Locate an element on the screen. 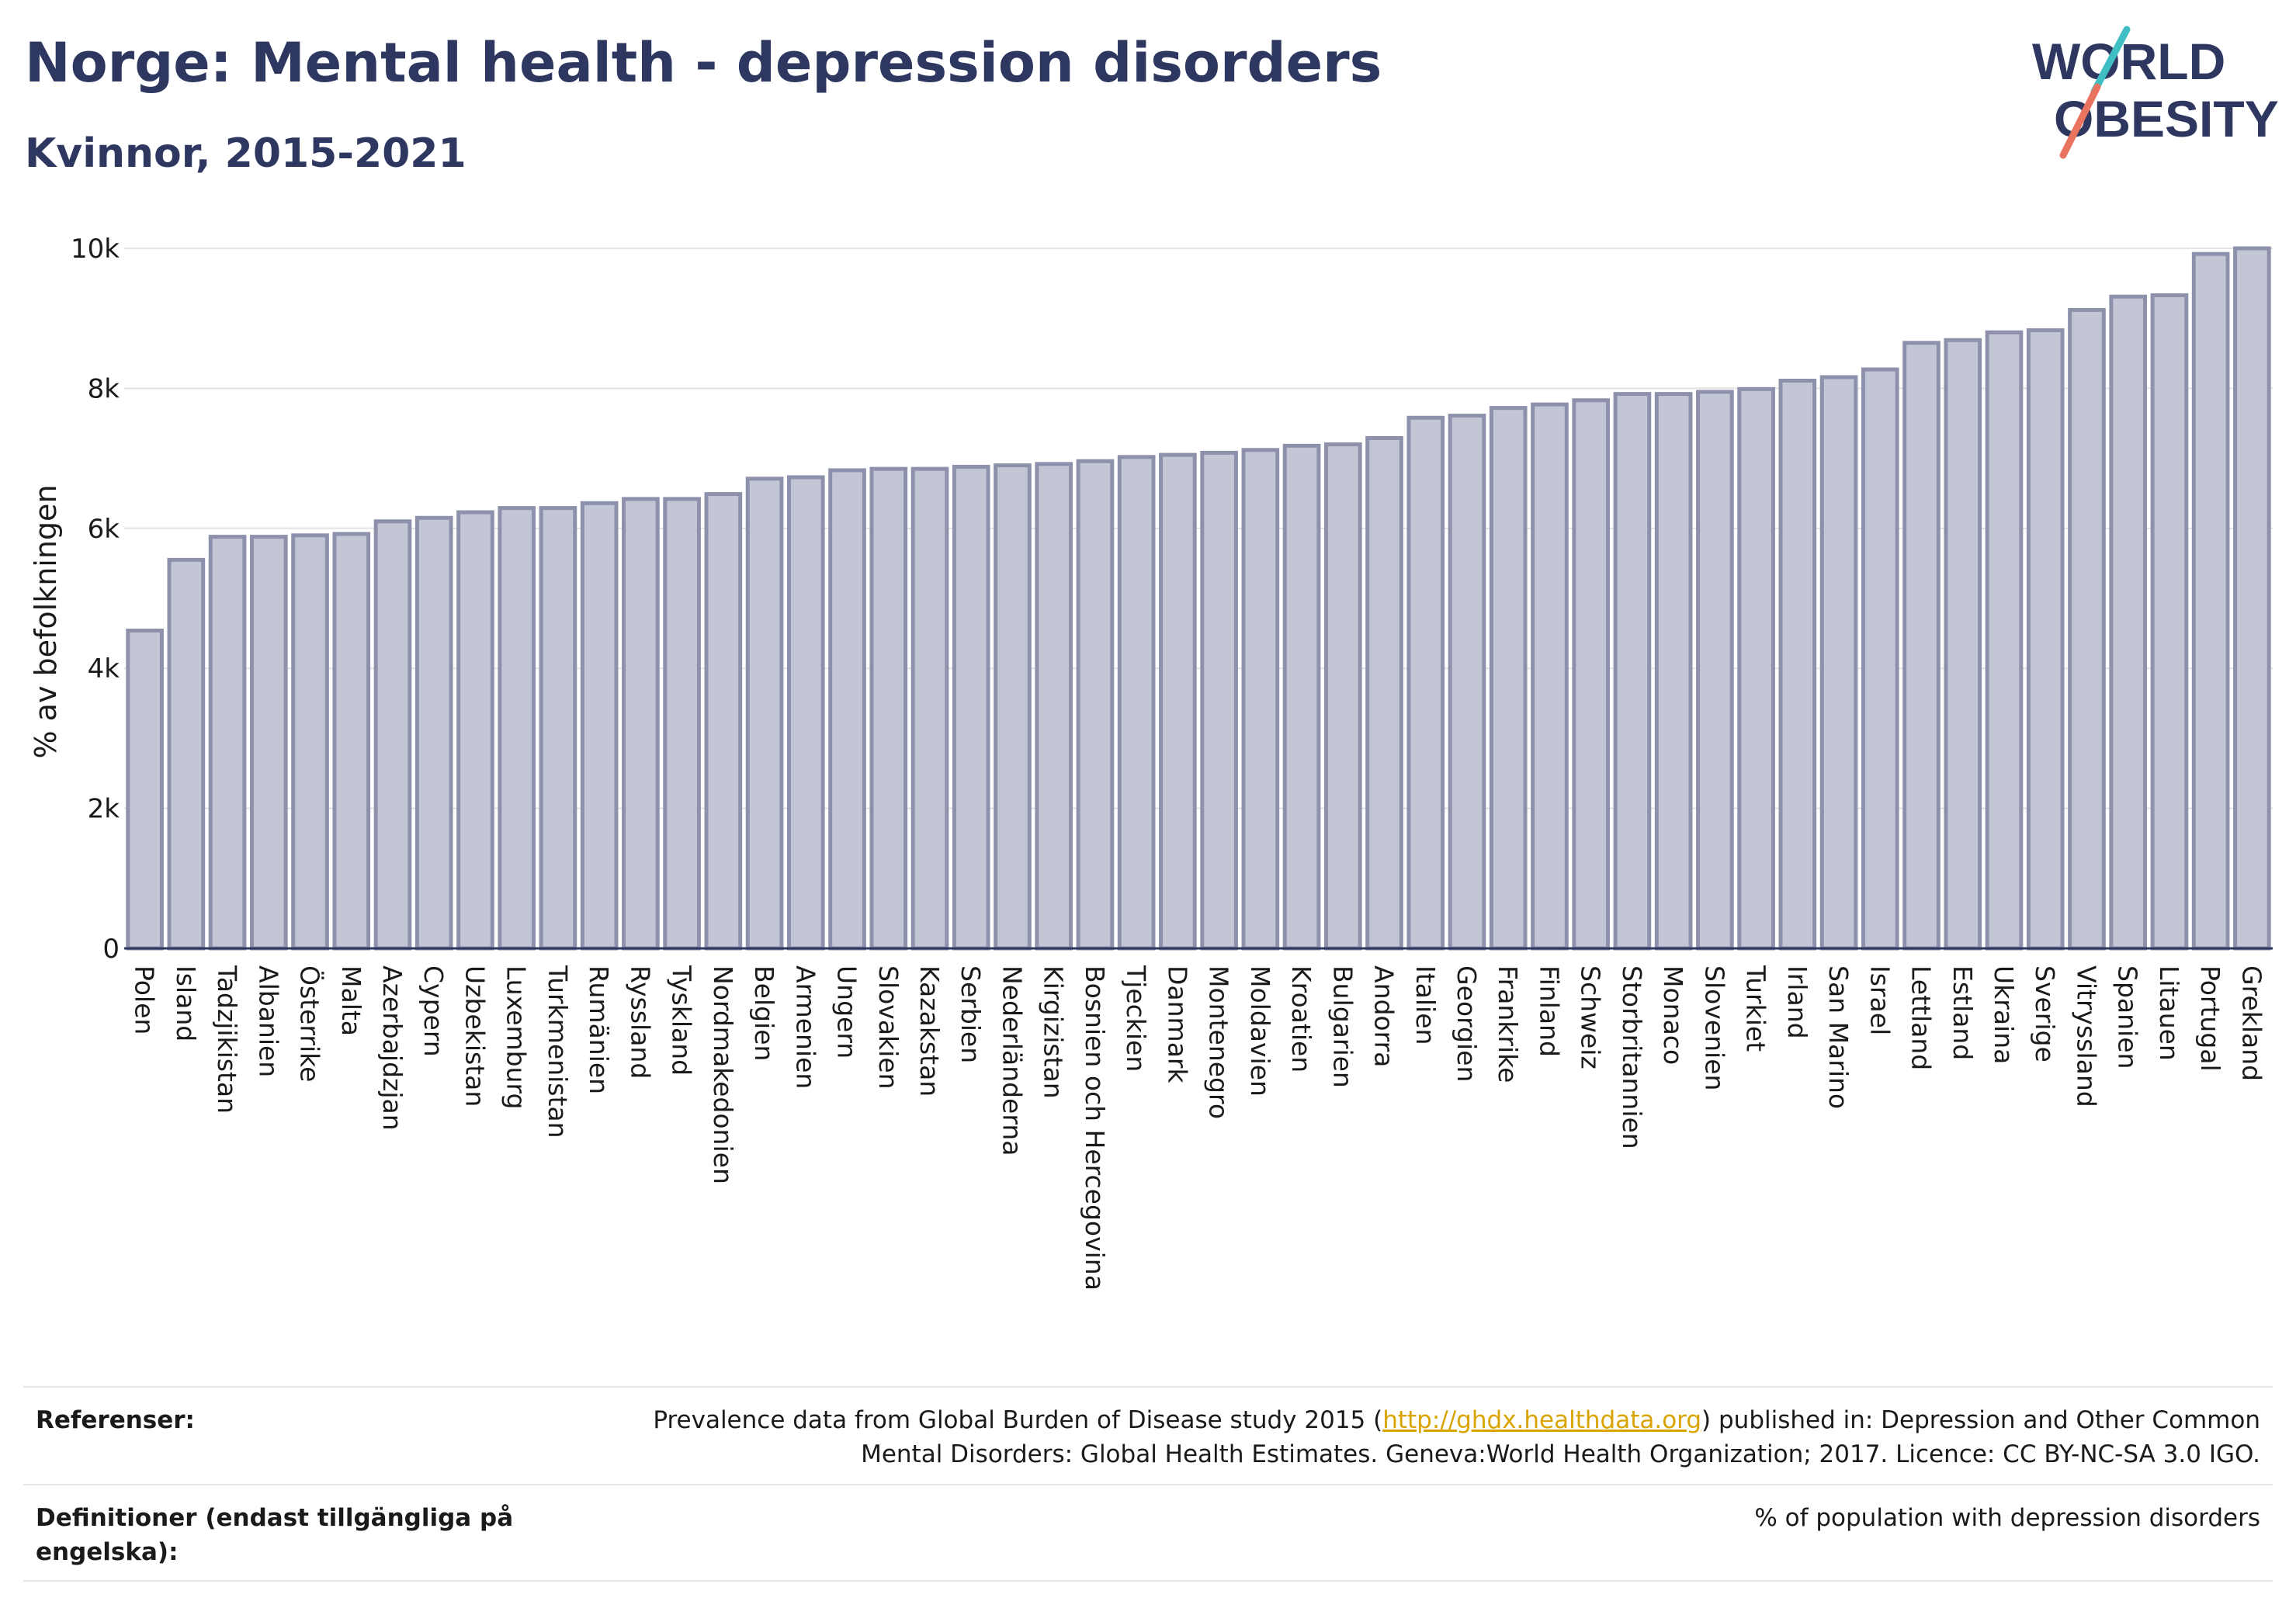 This screenshot has height=1622, width=2296. x-tick-label: Tjeckien is located at coordinates (1136, 1018).